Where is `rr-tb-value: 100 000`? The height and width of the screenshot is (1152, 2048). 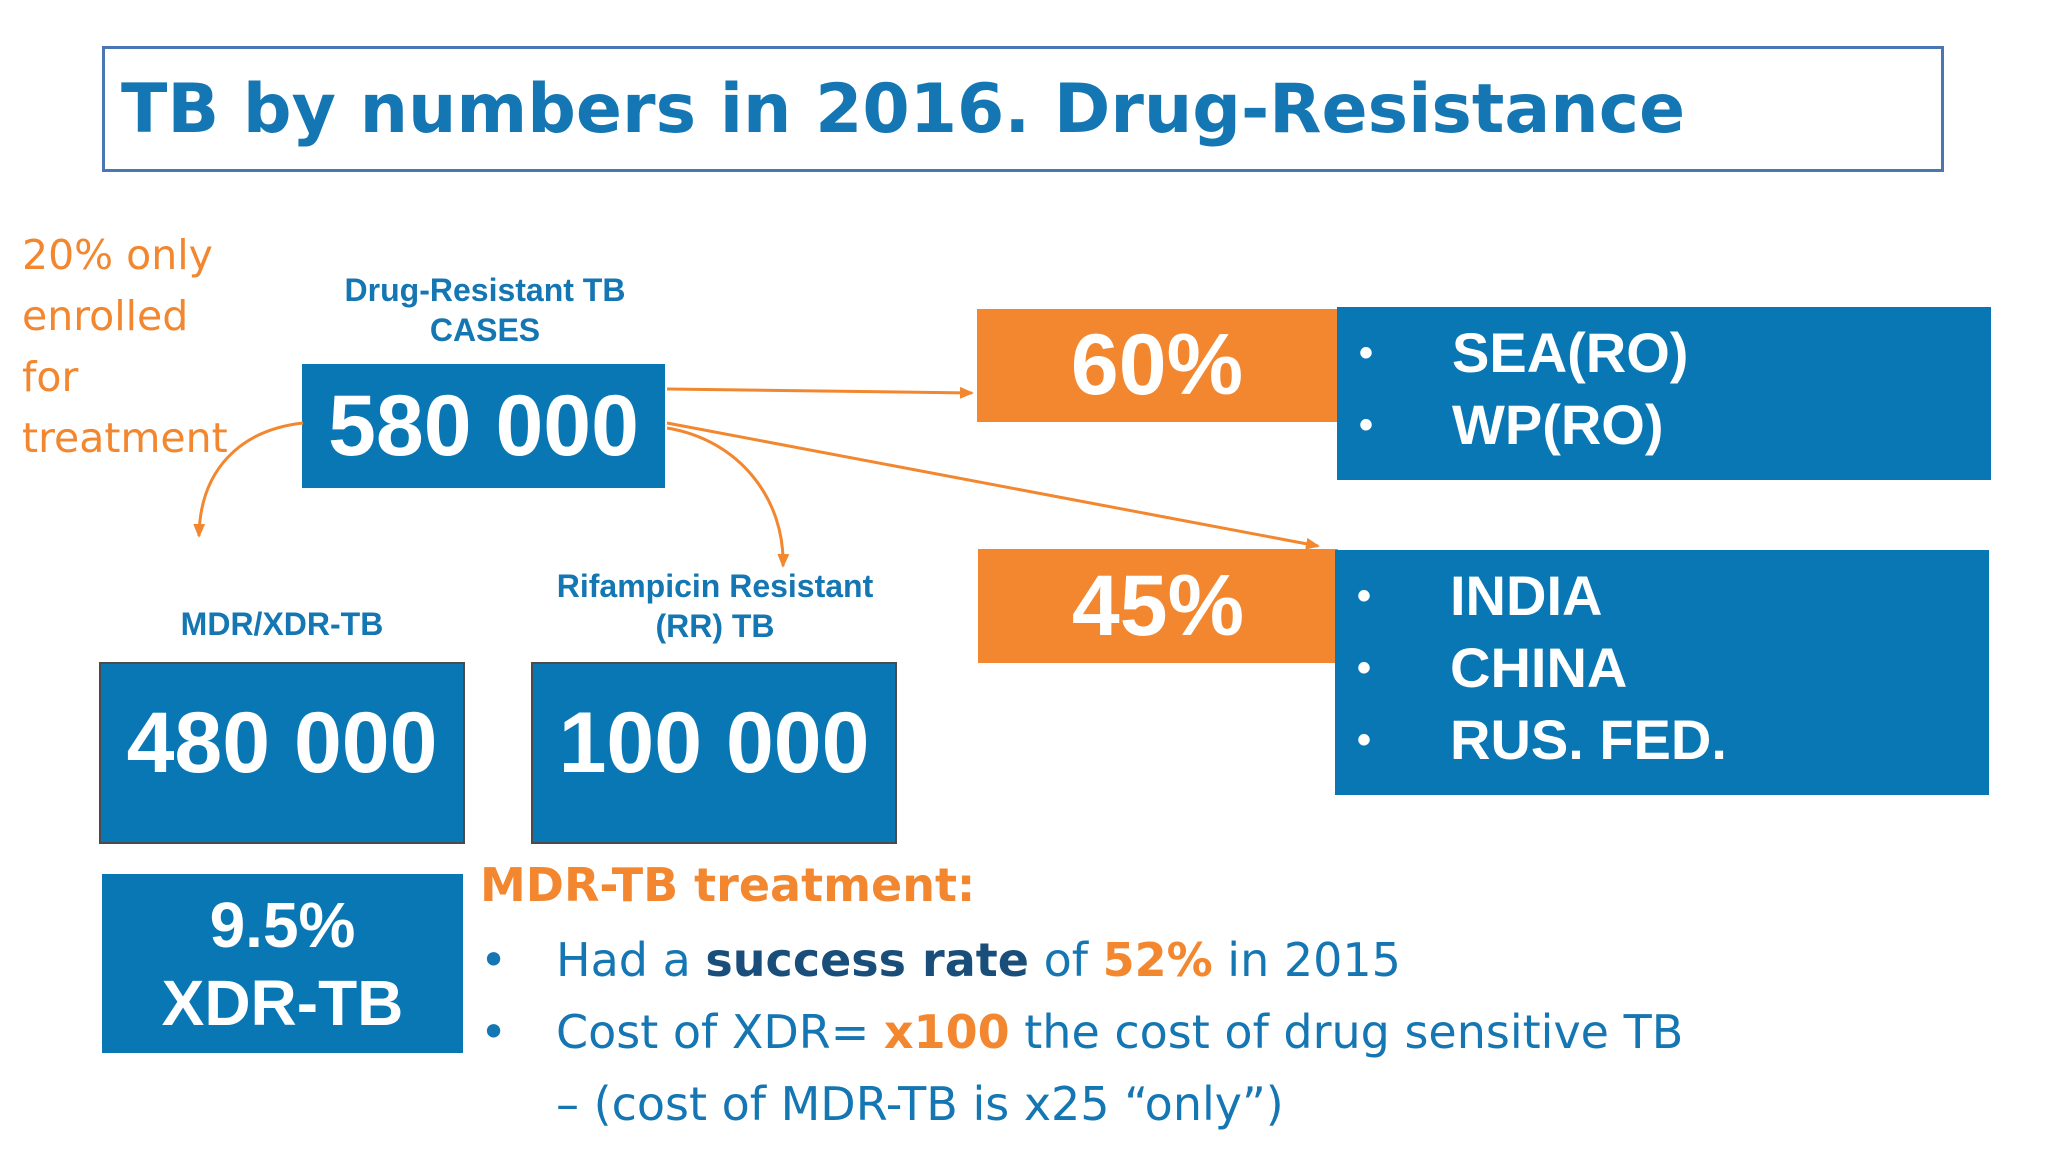
rr-tb-value: 100 000 is located at coordinates (714, 742).